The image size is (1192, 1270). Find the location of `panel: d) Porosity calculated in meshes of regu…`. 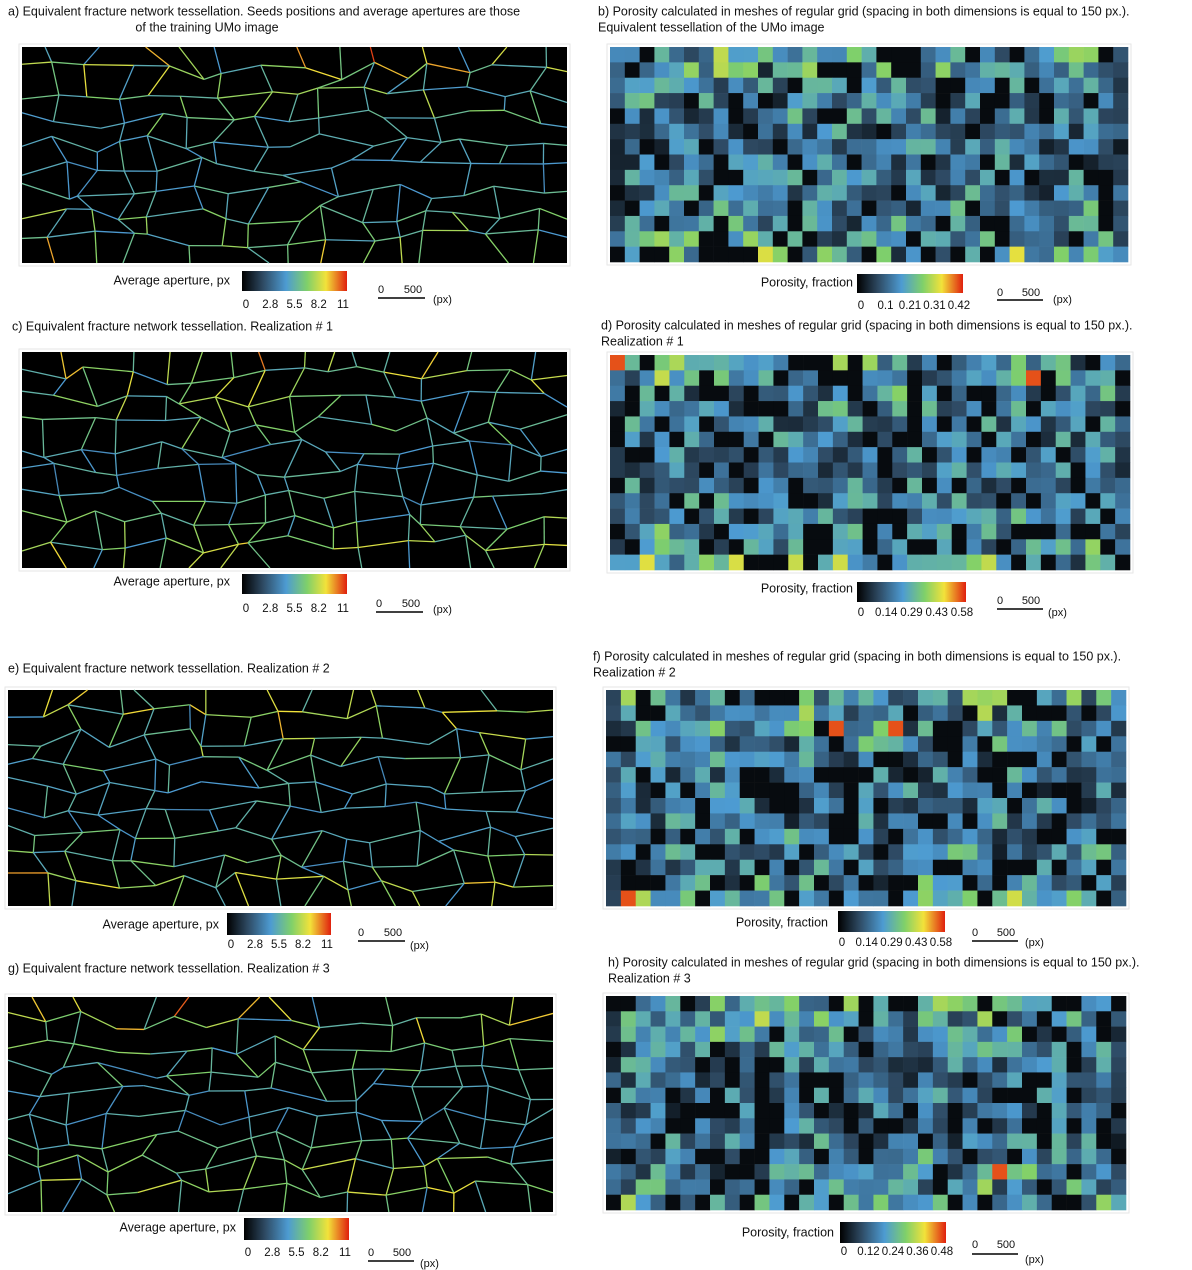

panel: d) Porosity calculated in meshes of regu… is located at coordinates (867, 468).